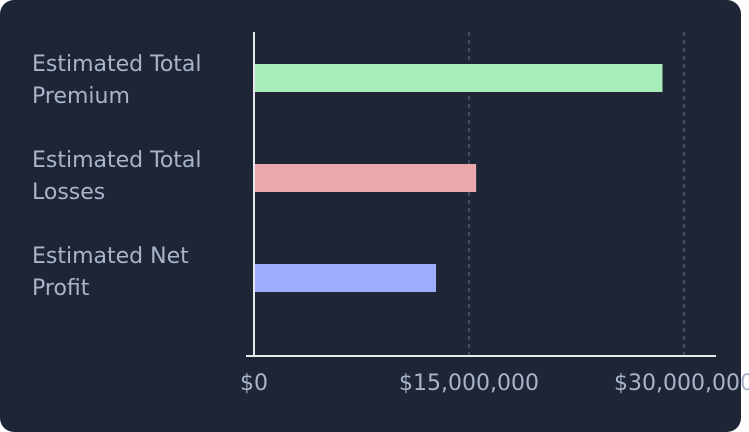  What do you see at coordinates (469, 383) in the screenshot?
I see `x-tick-label-1: $15,000,000` at bounding box center [469, 383].